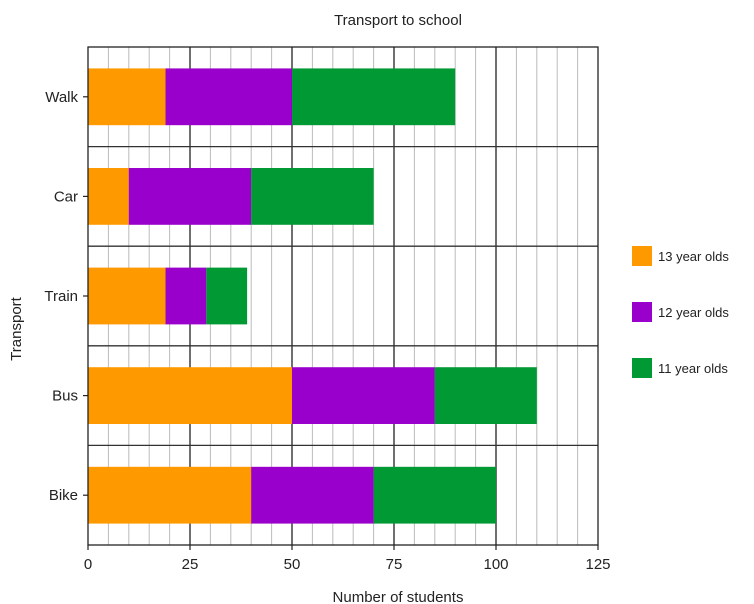 The width and height of the screenshot is (754, 604). I want to click on bar-car-12-year-olds, so click(190, 196).